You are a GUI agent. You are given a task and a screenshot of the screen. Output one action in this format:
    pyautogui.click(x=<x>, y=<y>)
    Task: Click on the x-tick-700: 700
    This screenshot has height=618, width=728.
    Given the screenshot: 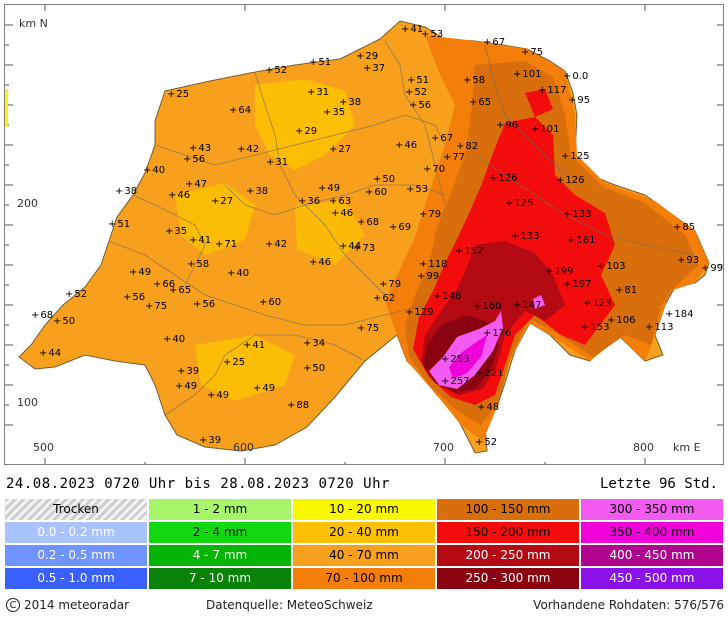 What is the action you would take?
    pyautogui.click(x=443, y=447)
    